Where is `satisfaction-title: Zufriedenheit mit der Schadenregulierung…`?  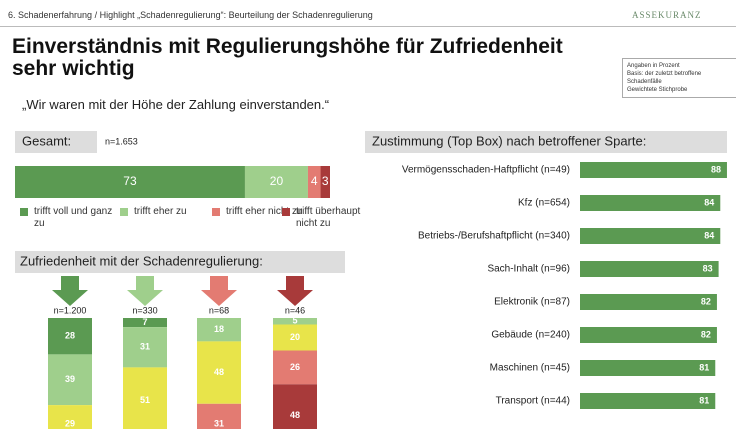
satisfaction-title: Zufriedenheit mit der Schadenregulierung… is located at coordinates (141, 260).